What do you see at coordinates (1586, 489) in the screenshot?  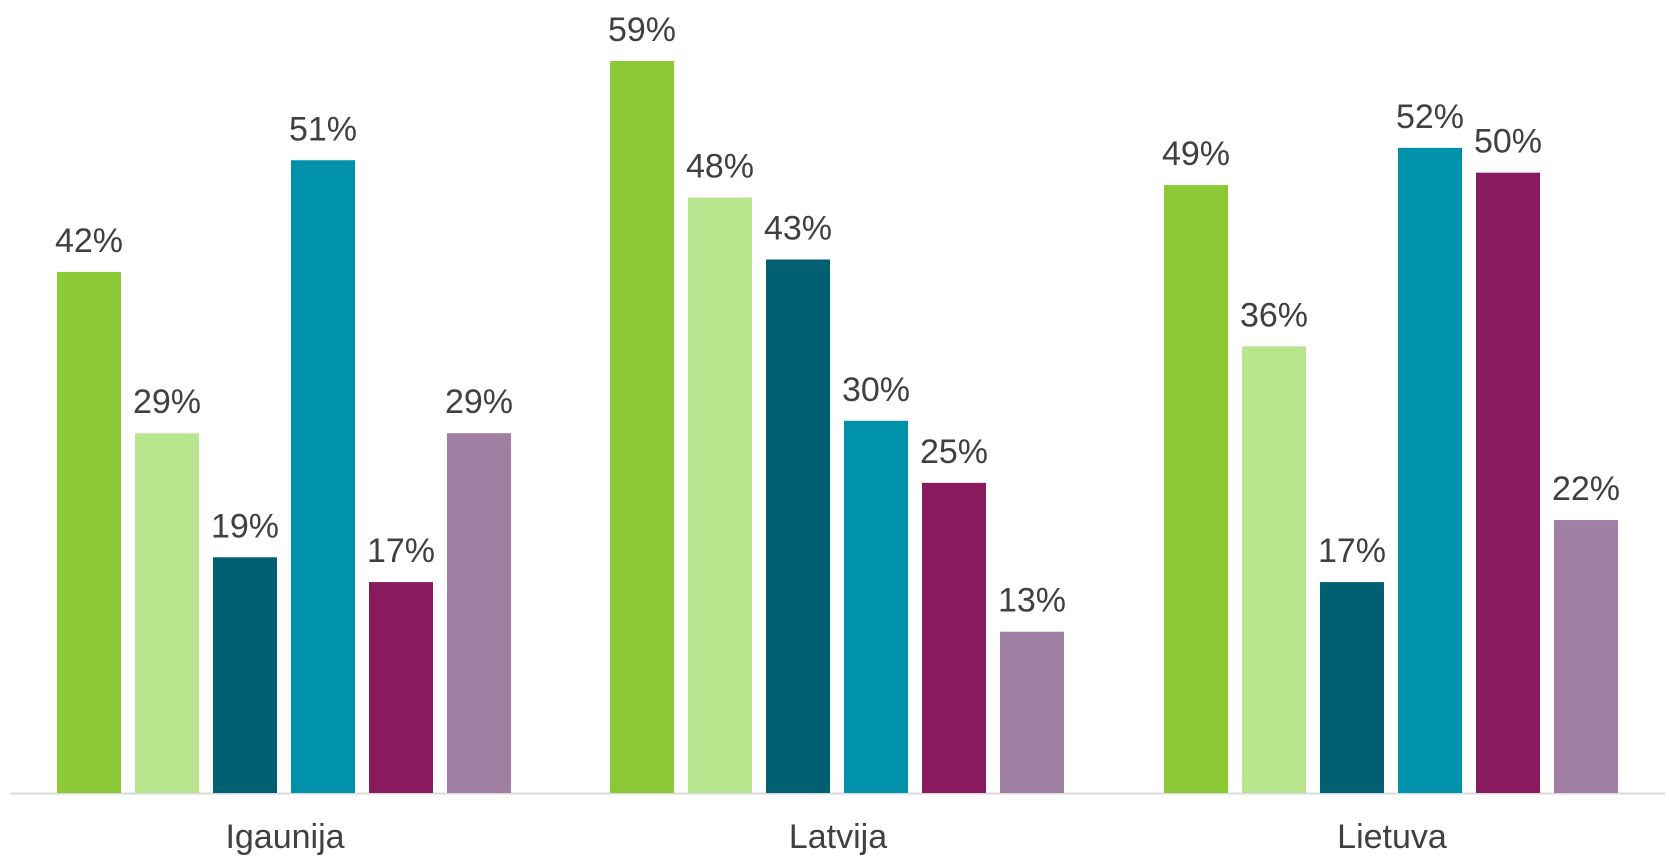 I see `value-label-lietuva-series-6: 22%` at bounding box center [1586, 489].